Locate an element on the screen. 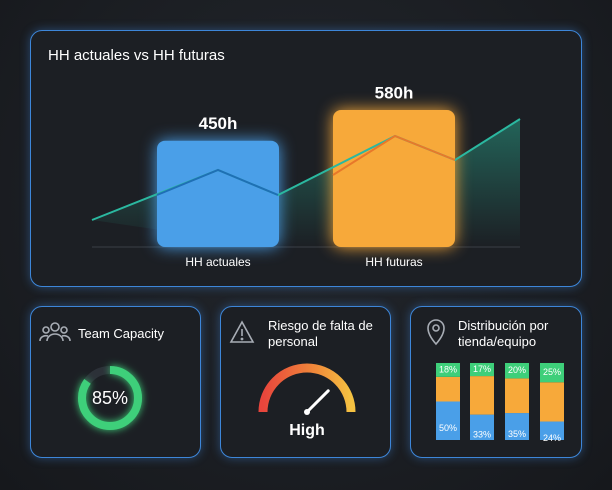  chart-title: Team Capacity is located at coordinates (121, 333).